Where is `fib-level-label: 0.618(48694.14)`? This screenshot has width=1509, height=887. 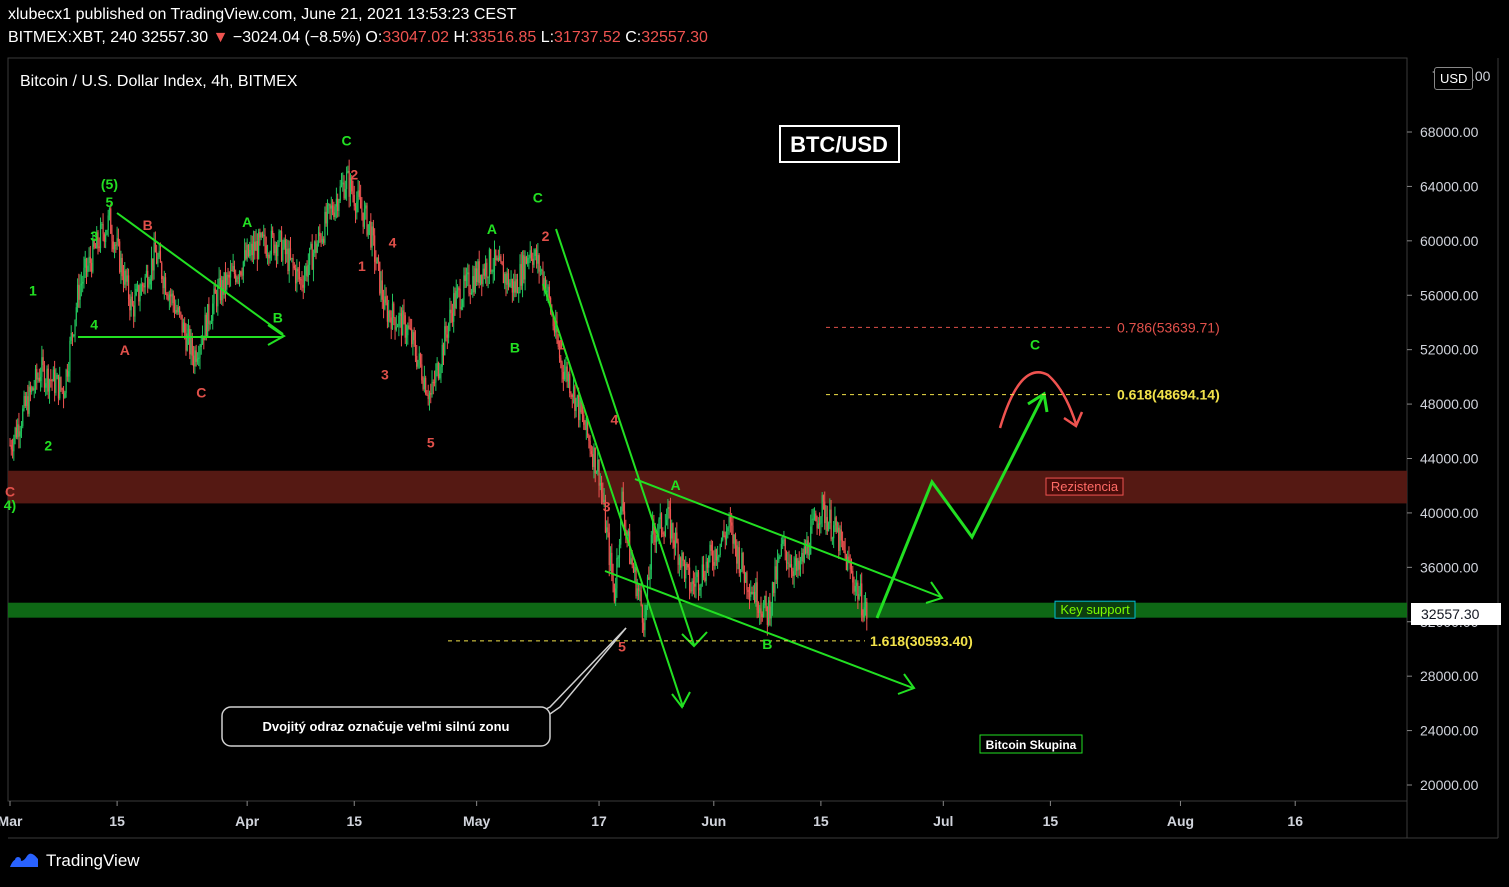 fib-level-label: 0.618(48694.14) is located at coordinates (1168, 395).